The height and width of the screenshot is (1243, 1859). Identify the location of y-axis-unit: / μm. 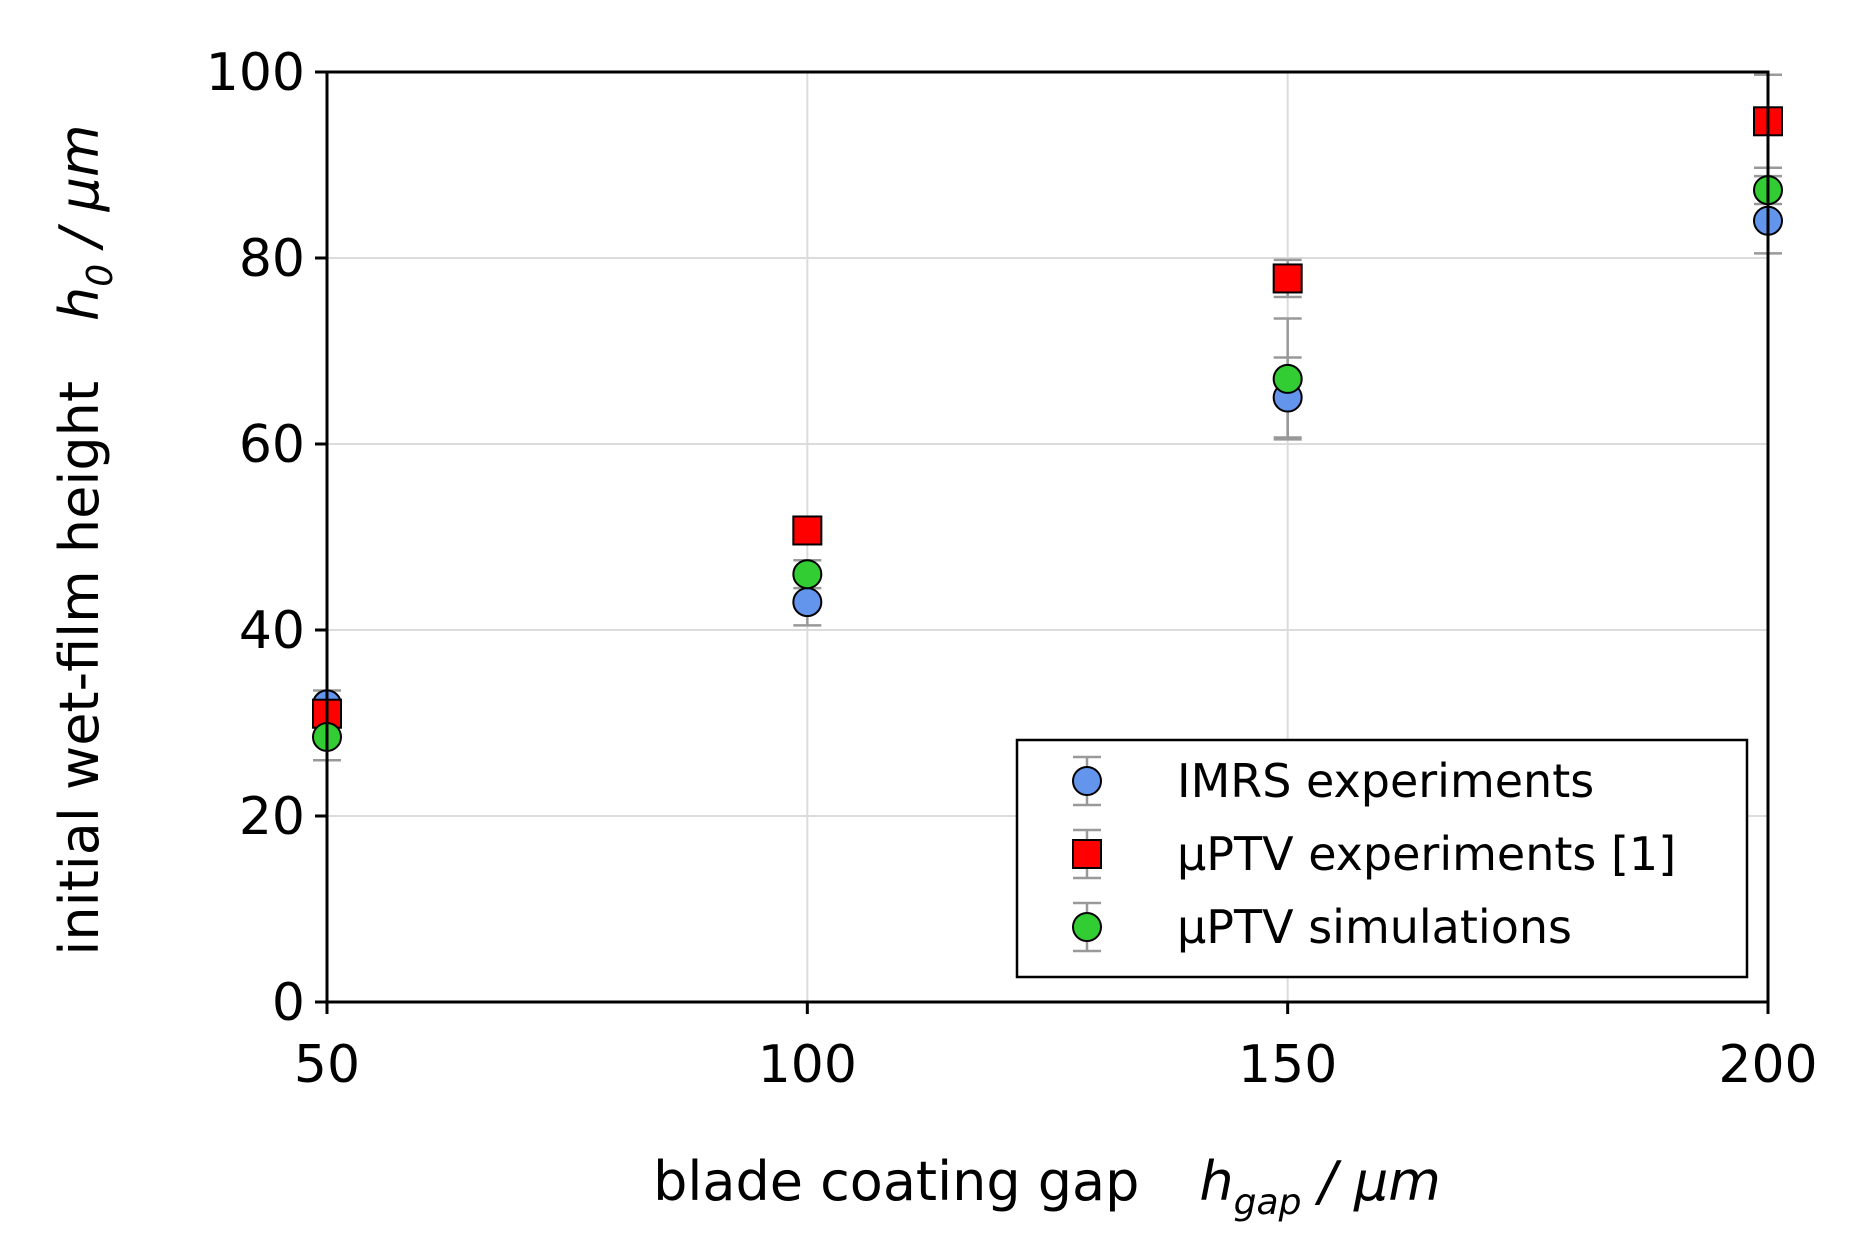
(79, 193).